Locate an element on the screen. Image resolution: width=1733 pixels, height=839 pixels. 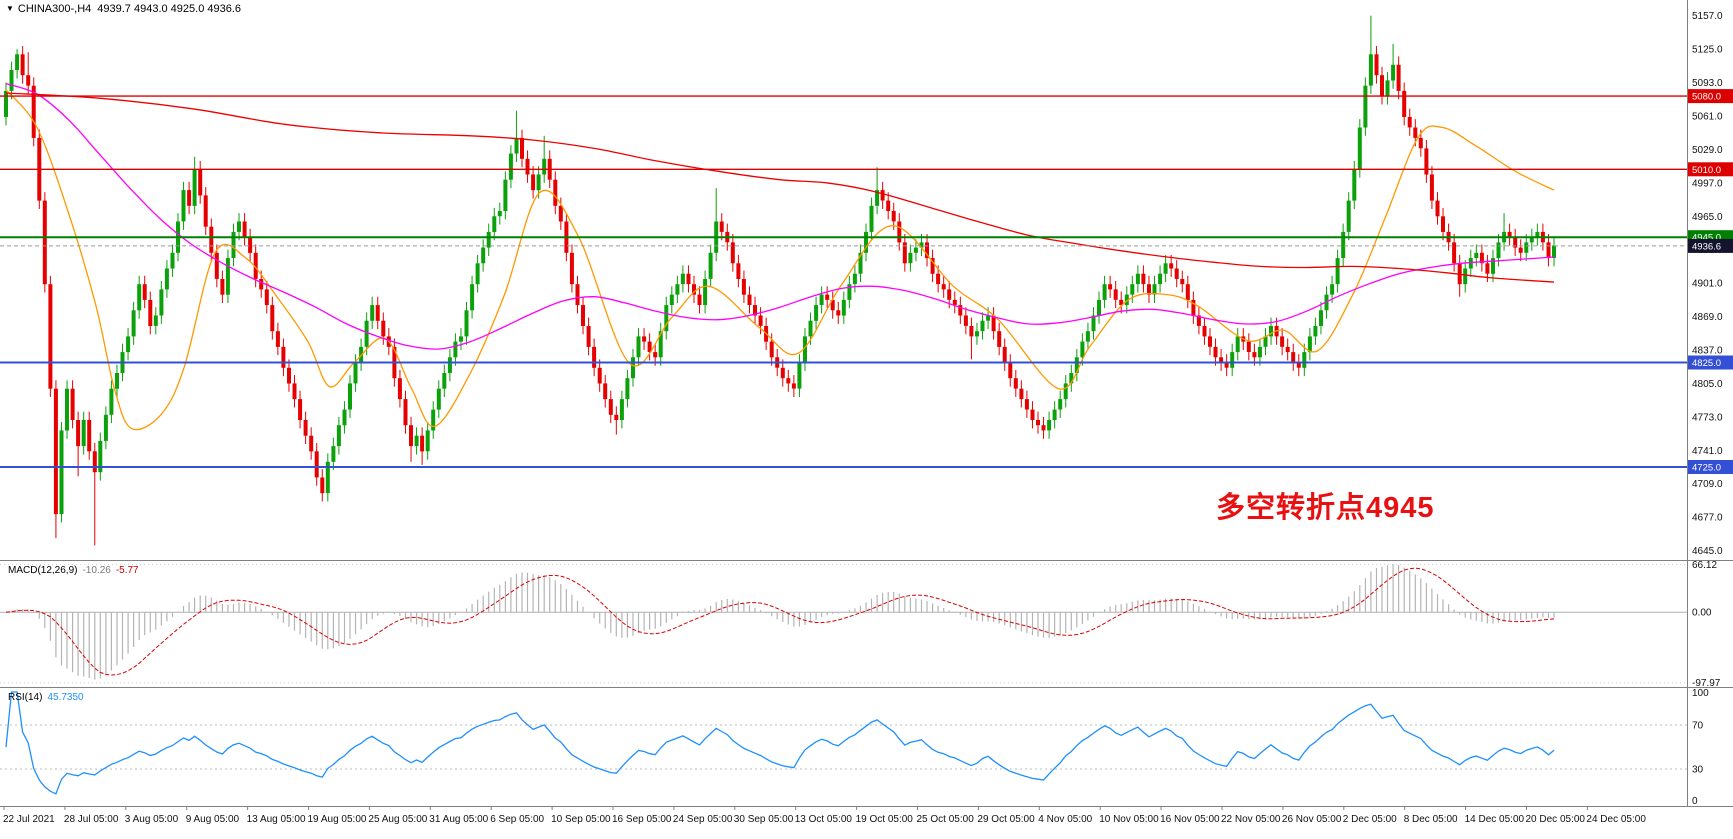
time-axis-label: 28 Jul 05:00 is located at coordinates (91, 819).